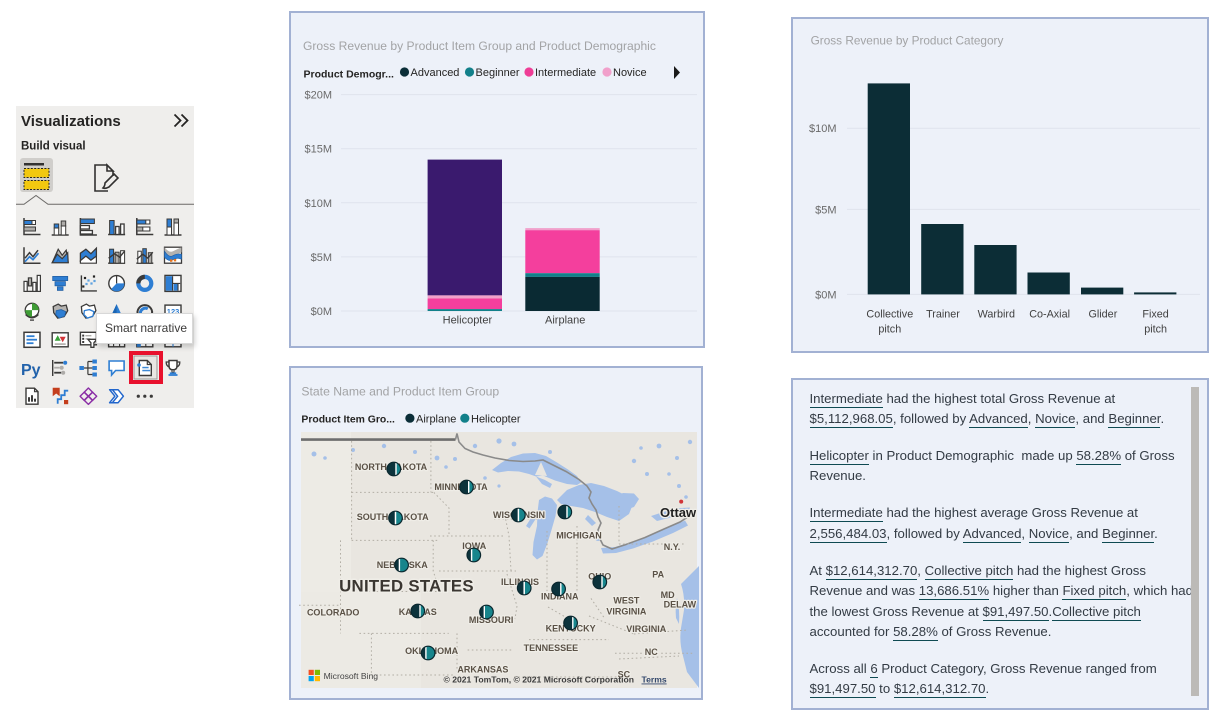 The height and width of the screenshot is (716, 1226). What do you see at coordinates (1102, 315) in the screenshot?
I see `svg-text: Glider` at bounding box center [1102, 315].